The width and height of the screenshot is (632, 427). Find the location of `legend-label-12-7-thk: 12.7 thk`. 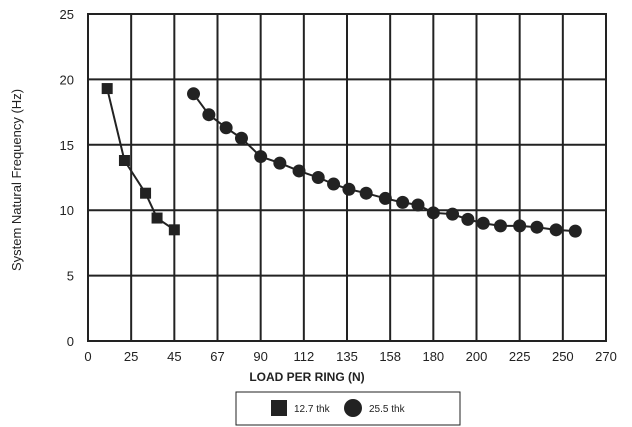

legend-label-12-7-thk: 12.7 thk is located at coordinates (312, 409).